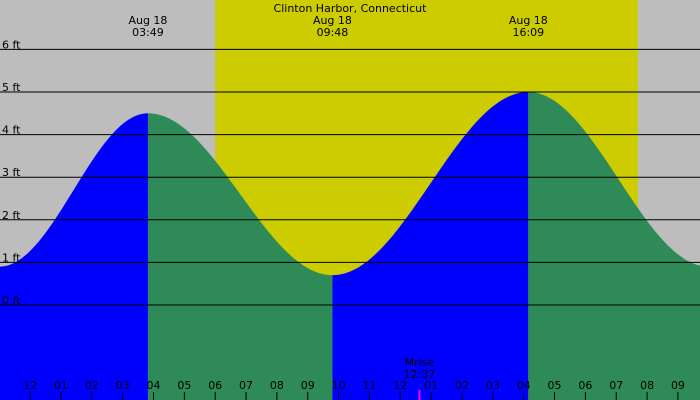 This screenshot has width=700, height=400. What do you see at coordinates (11, 87) in the screenshot?
I see `y-tick-label: 5 ft` at bounding box center [11, 87].